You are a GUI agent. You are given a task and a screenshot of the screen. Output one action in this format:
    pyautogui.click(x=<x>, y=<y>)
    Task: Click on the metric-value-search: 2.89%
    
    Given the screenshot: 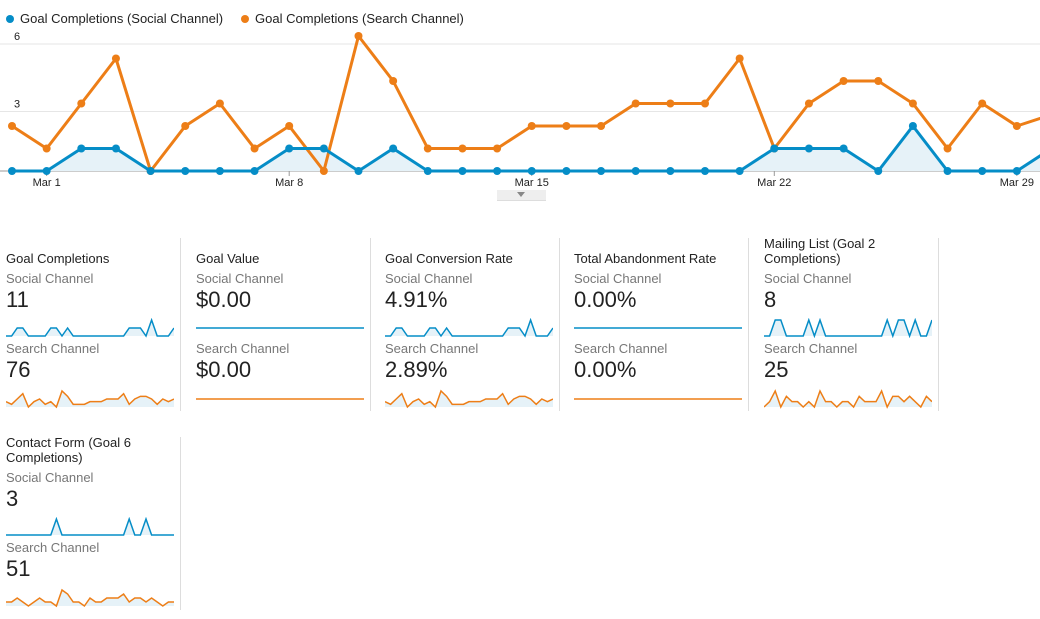 What is the action you would take?
    pyautogui.click(x=416, y=369)
    